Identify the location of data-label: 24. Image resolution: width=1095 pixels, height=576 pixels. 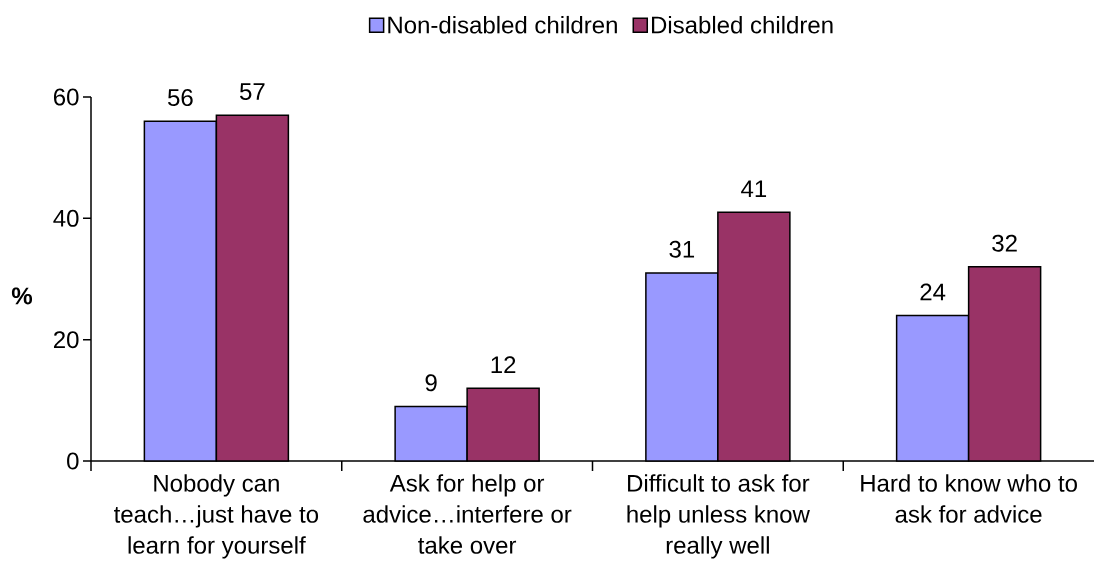
(933, 292).